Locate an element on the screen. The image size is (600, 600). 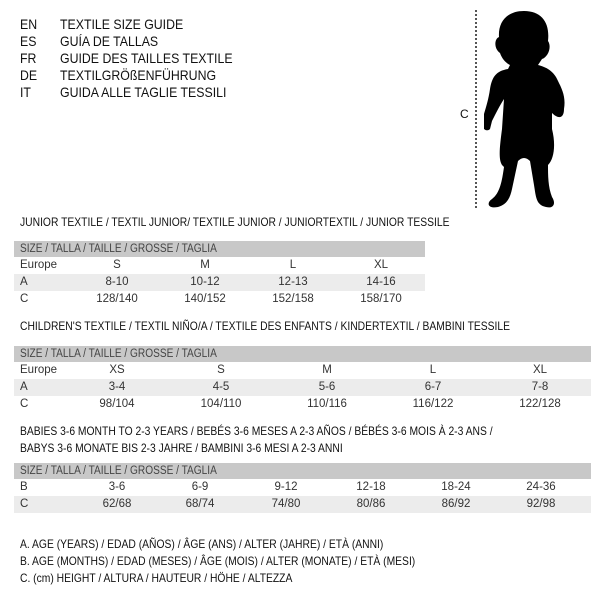
table-cell: 3-4 is located at coordinates (117, 387).